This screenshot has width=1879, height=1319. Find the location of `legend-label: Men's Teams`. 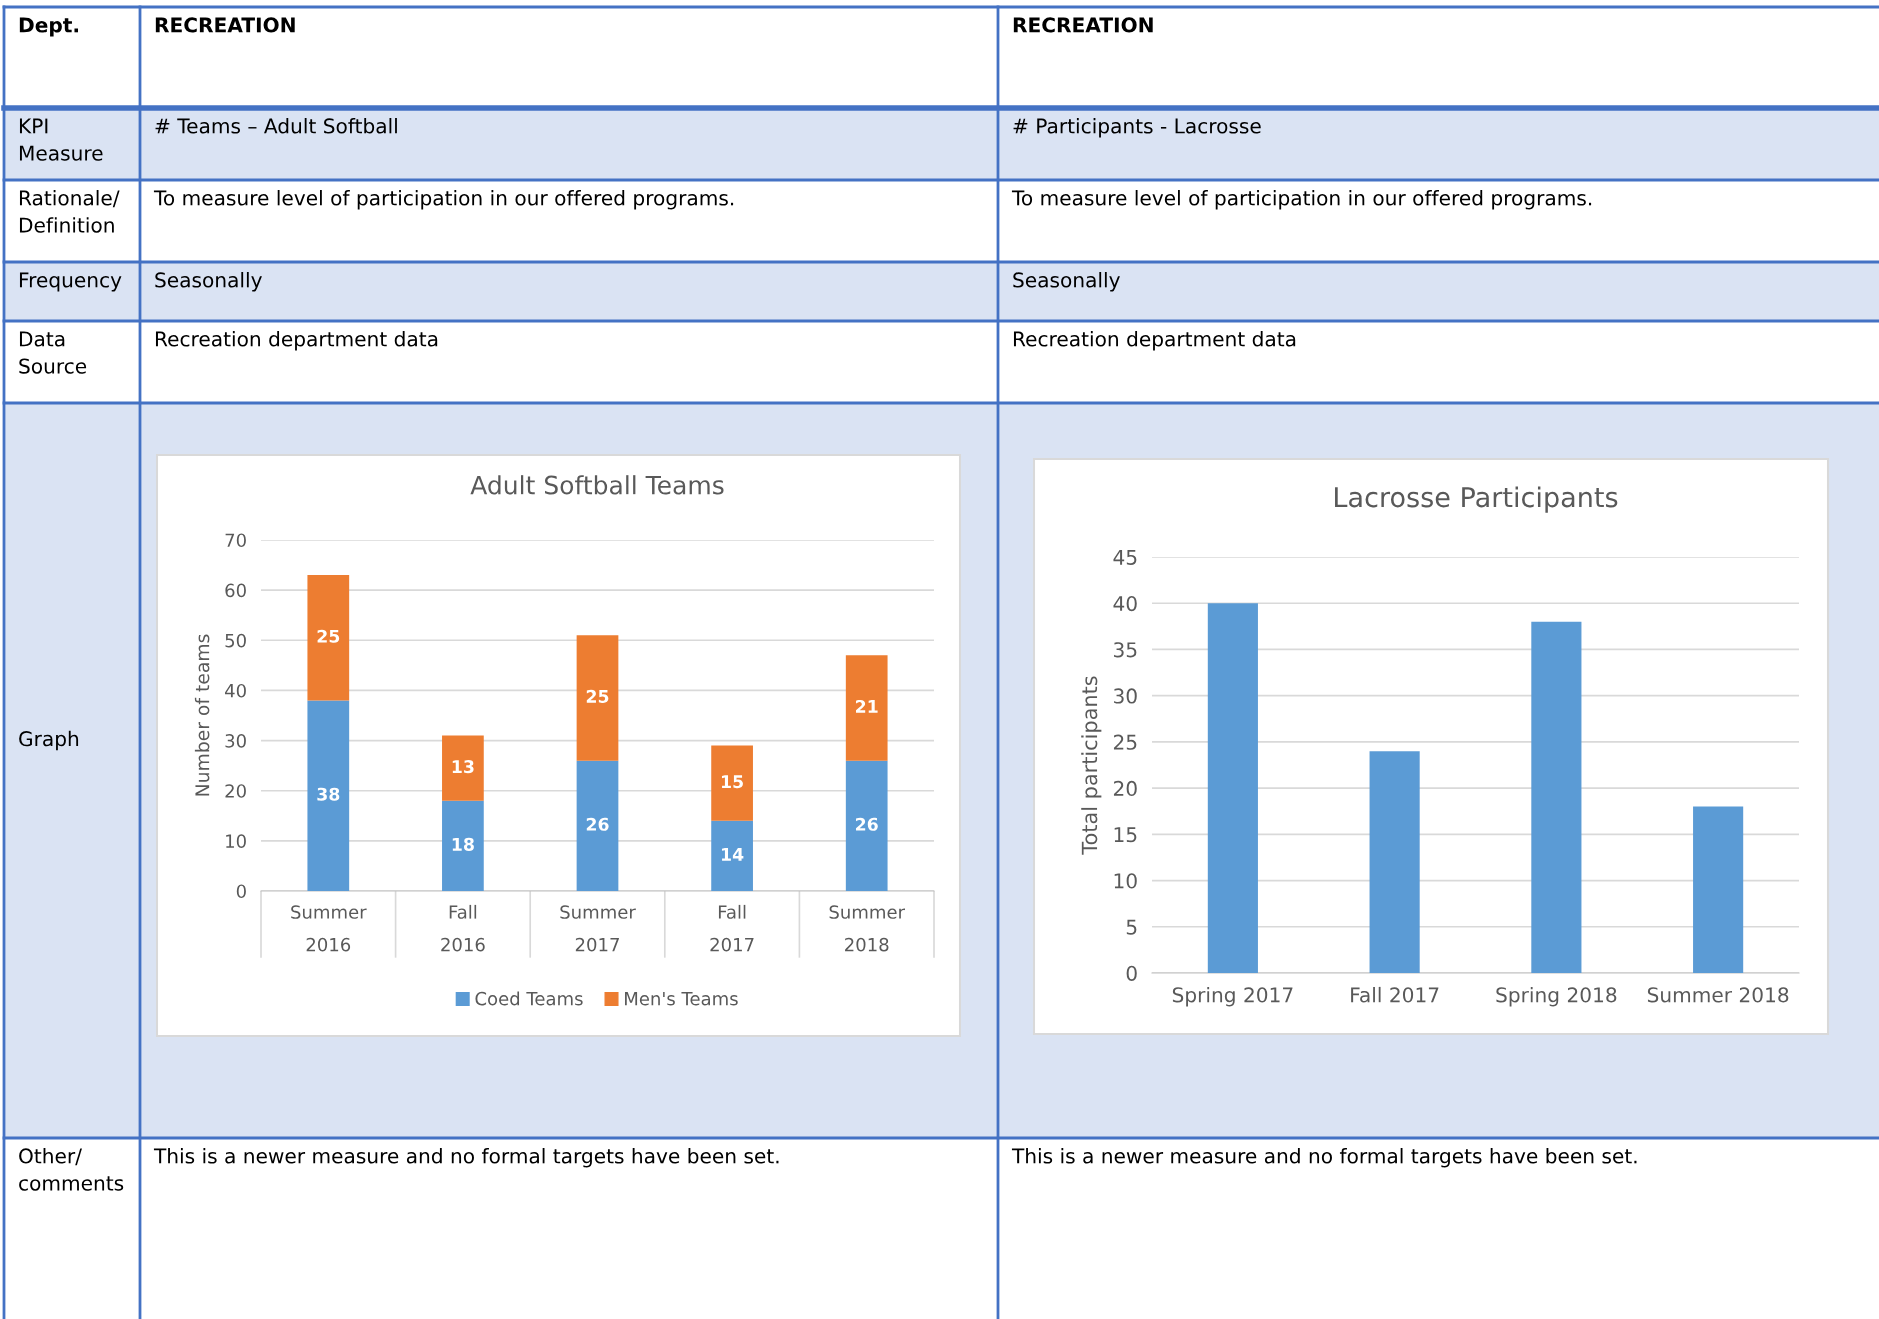

legend-label: Men's Teams is located at coordinates (681, 999).